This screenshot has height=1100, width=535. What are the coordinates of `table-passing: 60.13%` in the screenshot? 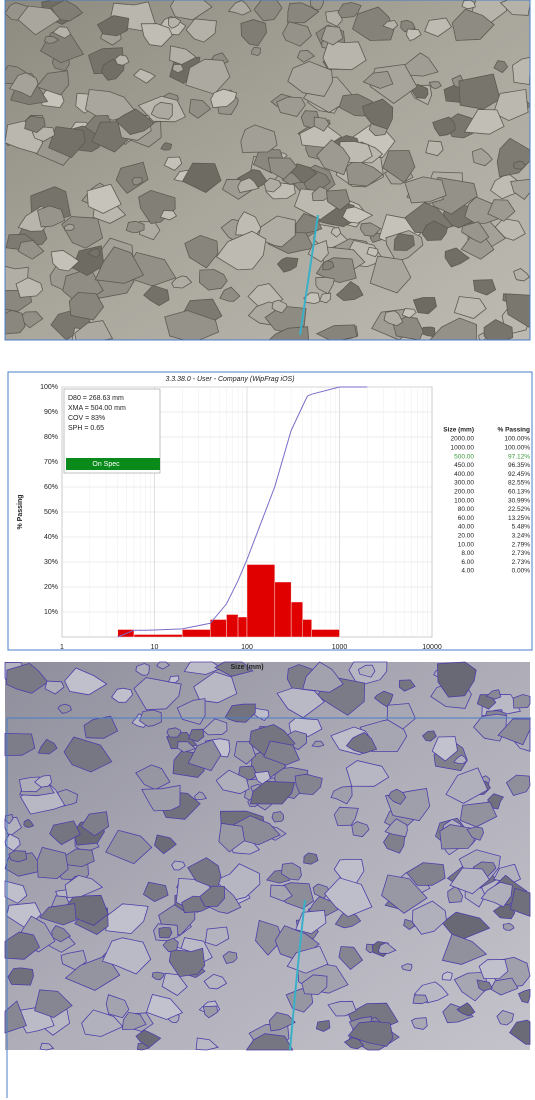 It's located at (519, 492).